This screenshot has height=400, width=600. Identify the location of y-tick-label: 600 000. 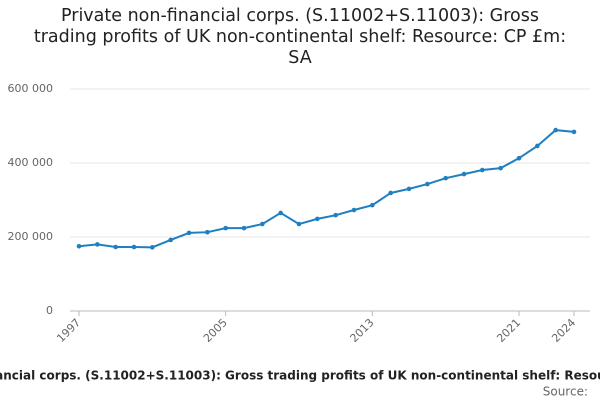
(31, 88).